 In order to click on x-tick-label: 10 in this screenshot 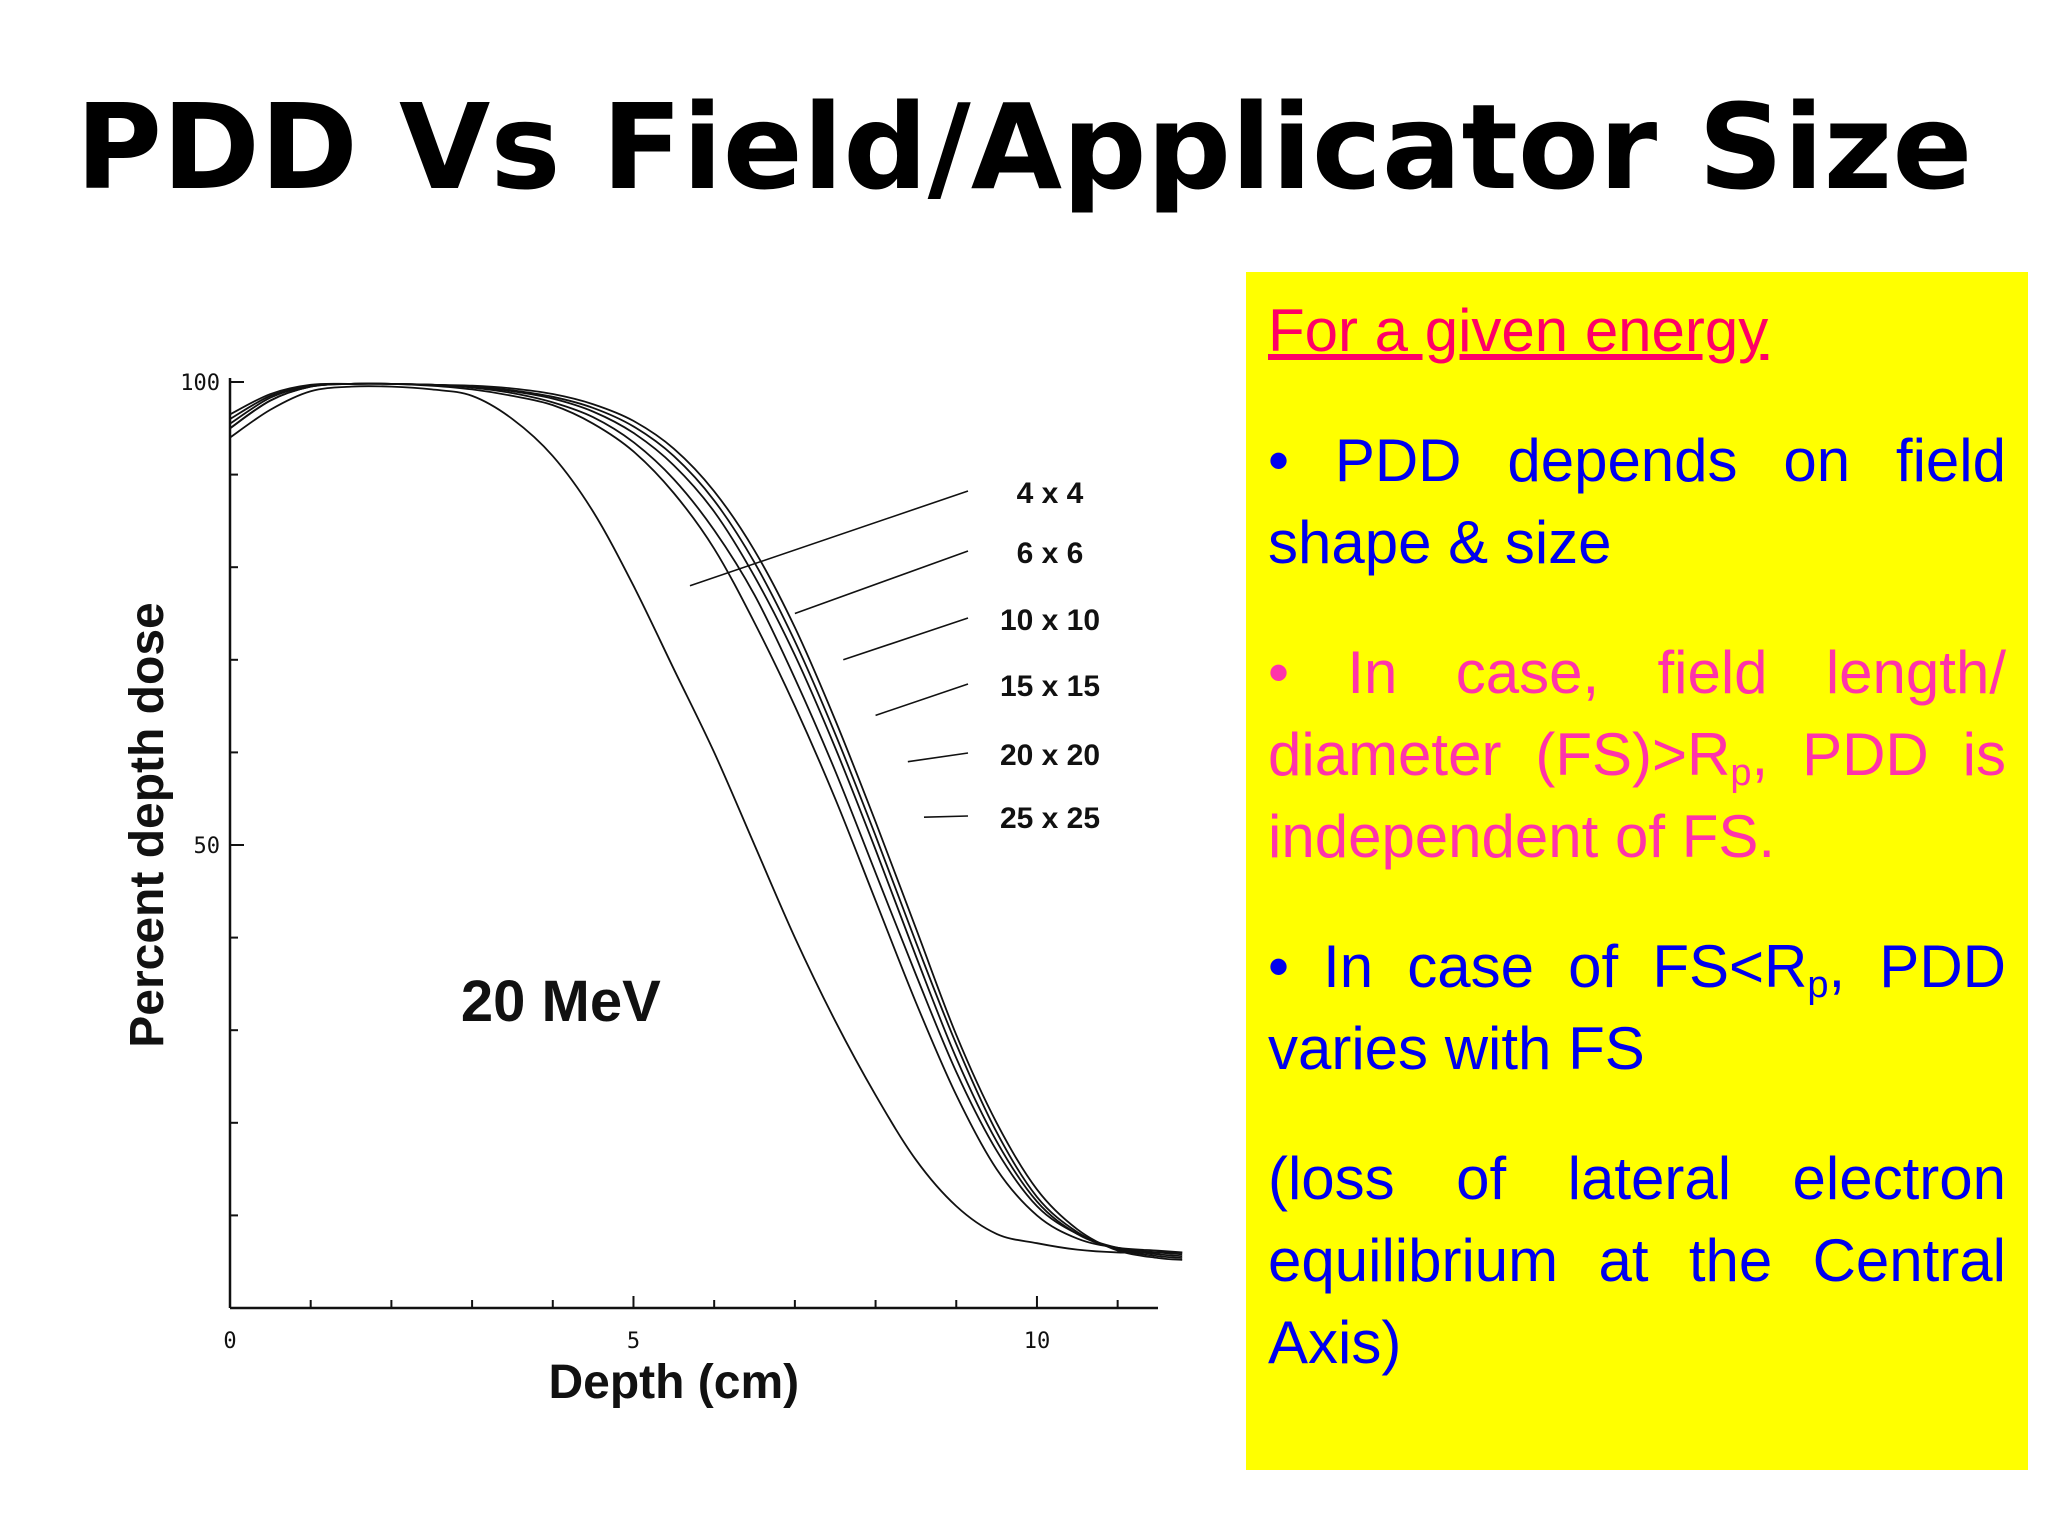, I will do `click(1037, 1341)`.